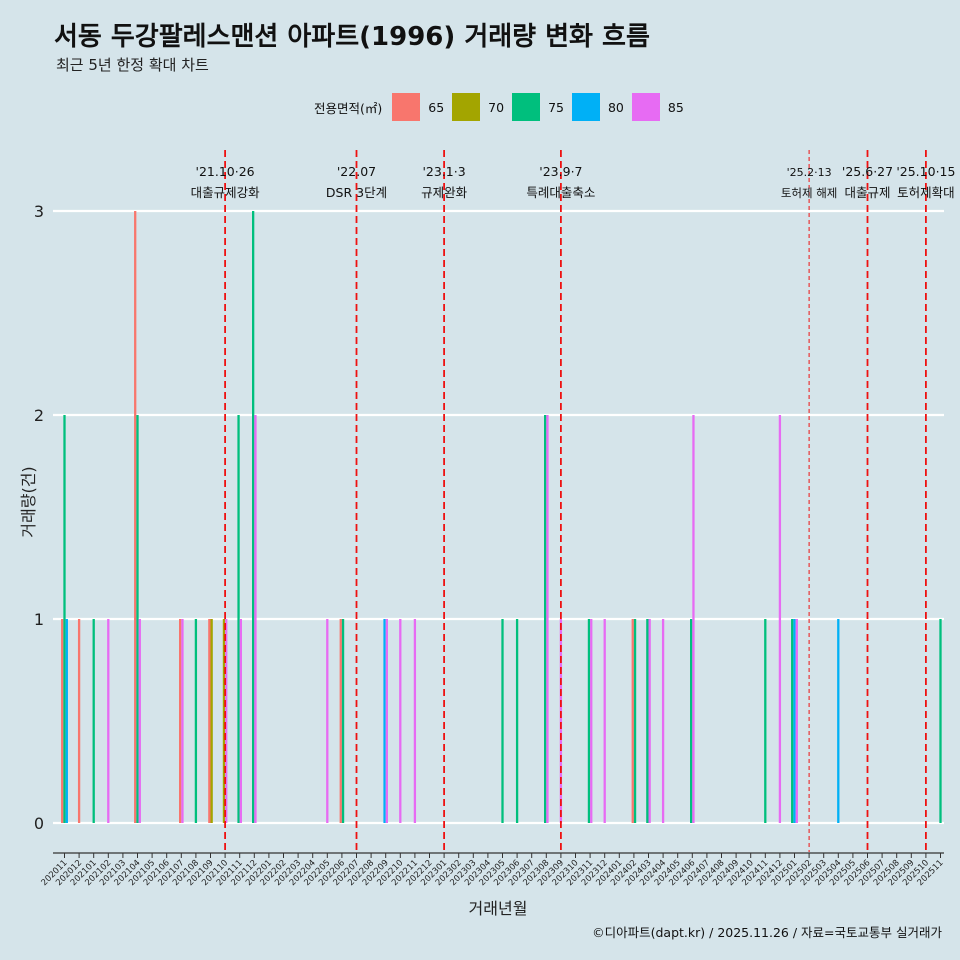 The width and height of the screenshot is (960, 960). Describe the element at coordinates (348, 108) in the screenshot. I see `legend-title: 전용면적(㎡)` at that location.